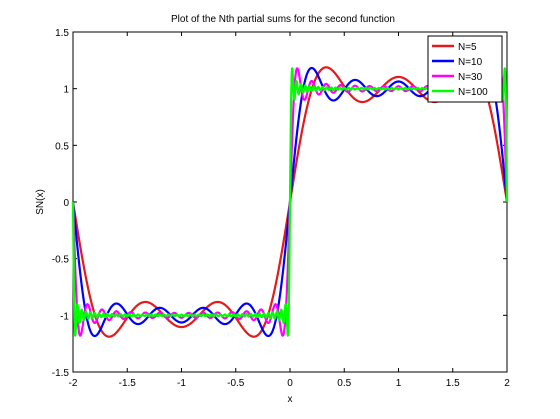 Image resolution: width=560 pixels, height=419 pixels. What do you see at coordinates (465, 69) in the screenshot?
I see `legend: N=5 N=10 N=30 N=100` at bounding box center [465, 69].